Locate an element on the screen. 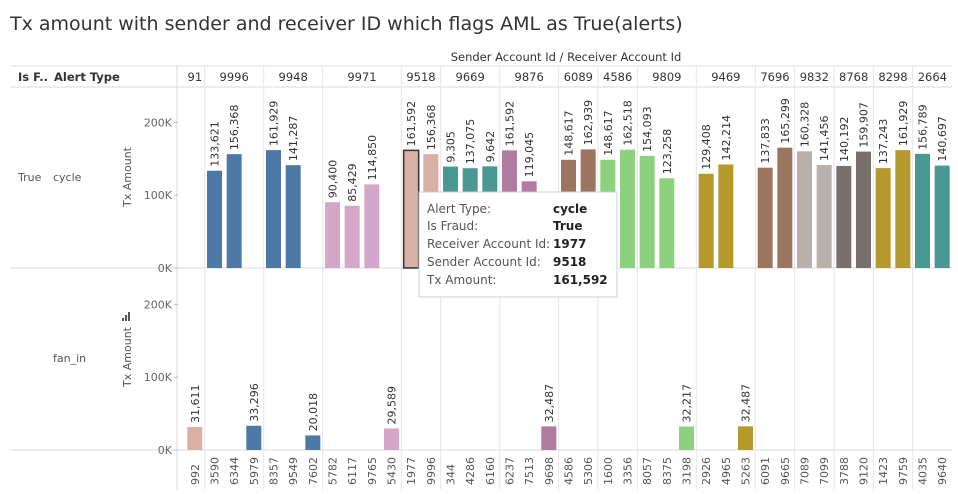  receiver-label: 3788 is located at coordinates (844, 471).